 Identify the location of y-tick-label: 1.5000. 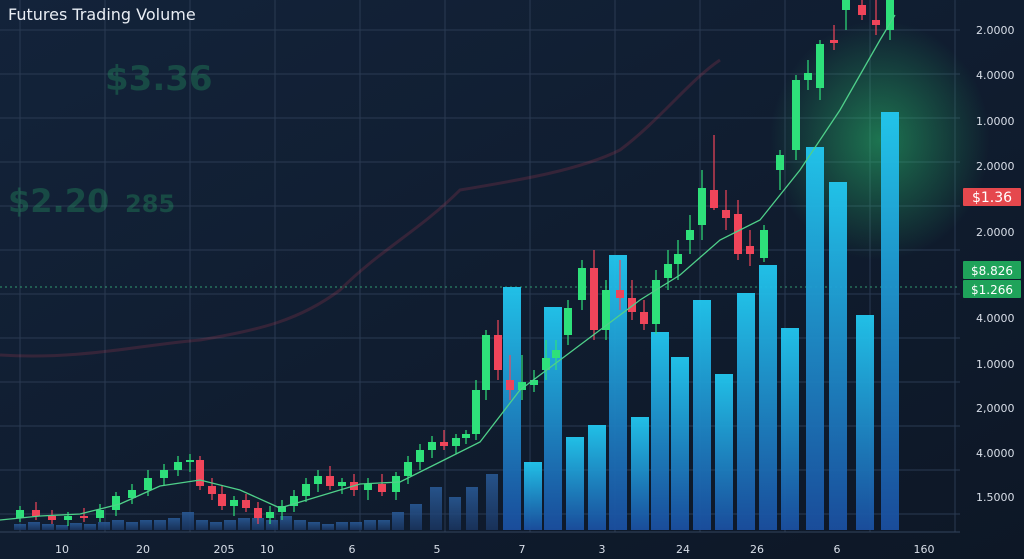
(995, 497).